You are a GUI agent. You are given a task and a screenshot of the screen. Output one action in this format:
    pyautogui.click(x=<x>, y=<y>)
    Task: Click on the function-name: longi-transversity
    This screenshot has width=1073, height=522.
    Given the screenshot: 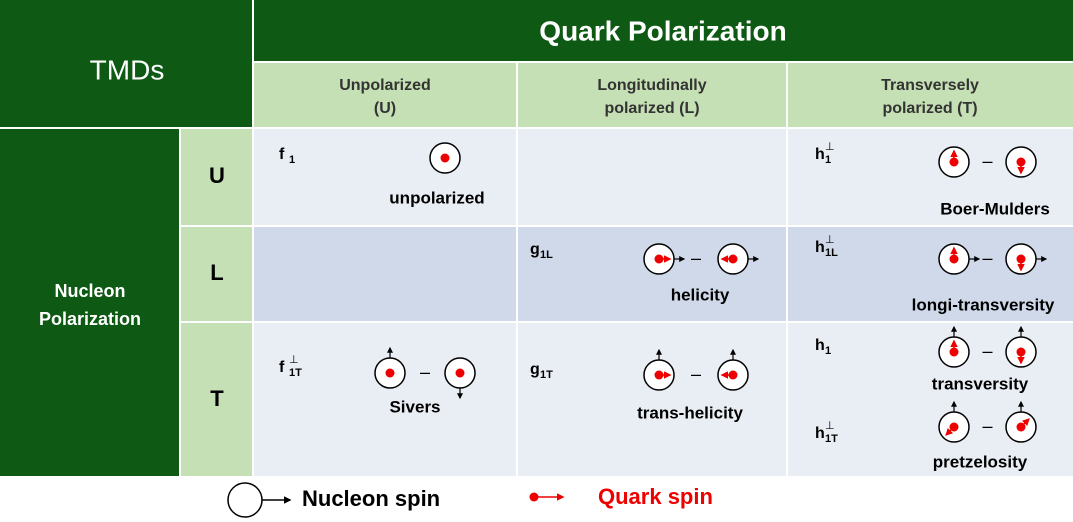 What is the action you would take?
    pyautogui.click(x=983, y=304)
    